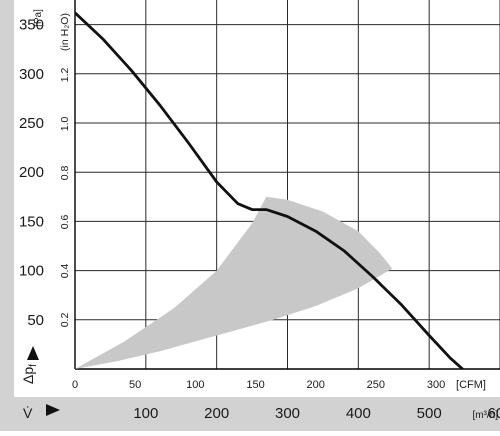  What do you see at coordinates (31, 25) in the screenshot?
I see `y-tick-label-pa: 350` at bounding box center [31, 25].